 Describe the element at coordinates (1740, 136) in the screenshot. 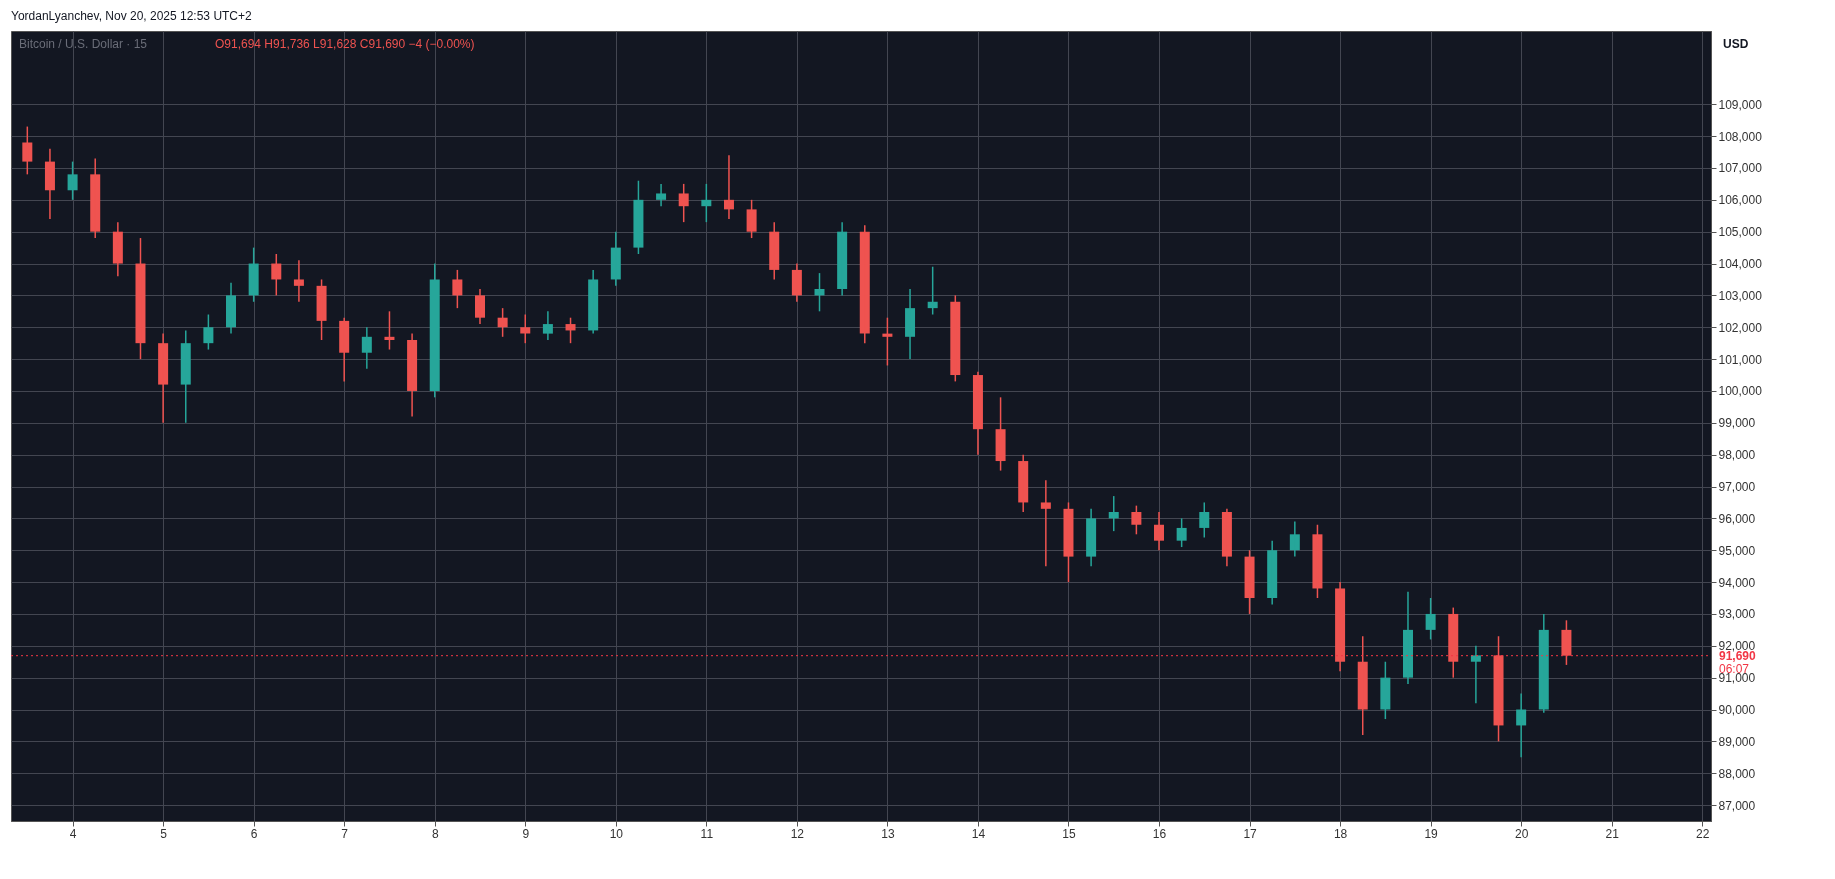

I see `y-tick-label: 108,000` at that location.